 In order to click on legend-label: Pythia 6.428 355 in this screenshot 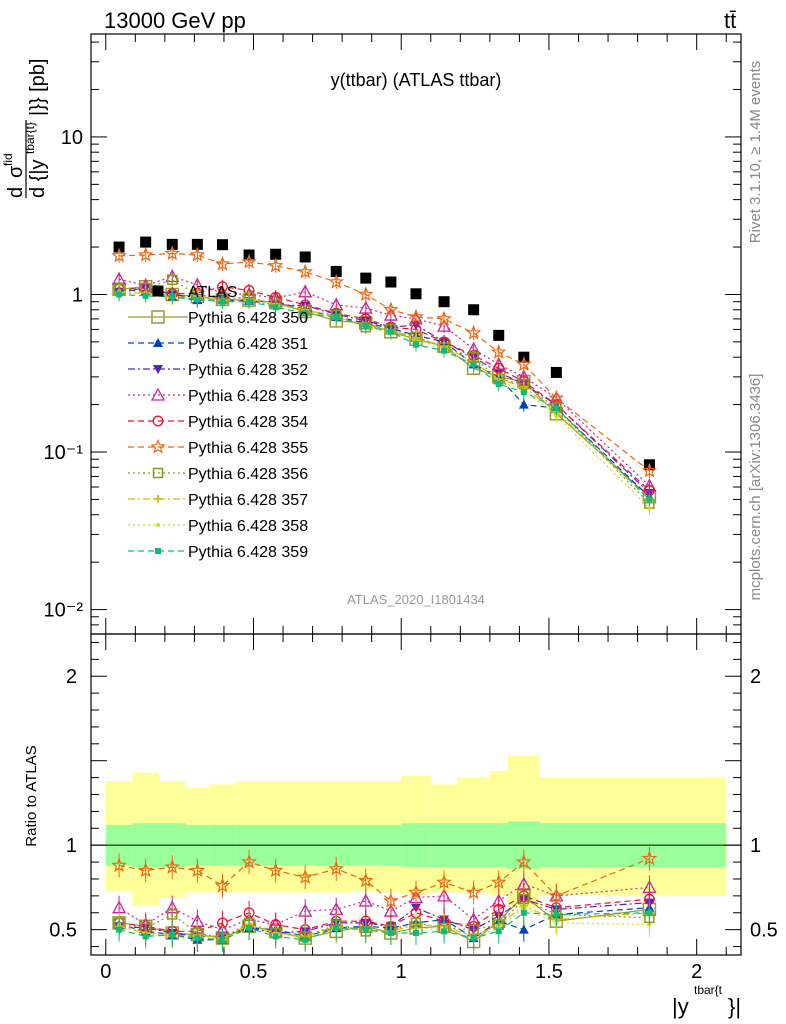, I will do `click(248, 448)`.